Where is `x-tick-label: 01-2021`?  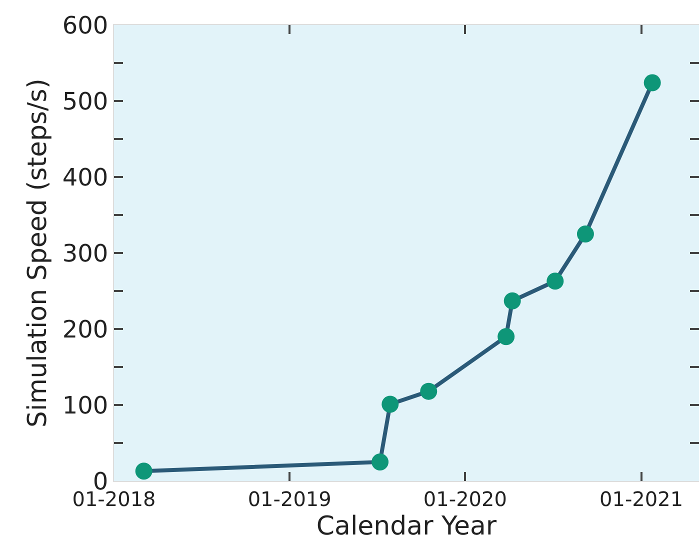
x-tick-label: 01-2021 is located at coordinates (641, 499).